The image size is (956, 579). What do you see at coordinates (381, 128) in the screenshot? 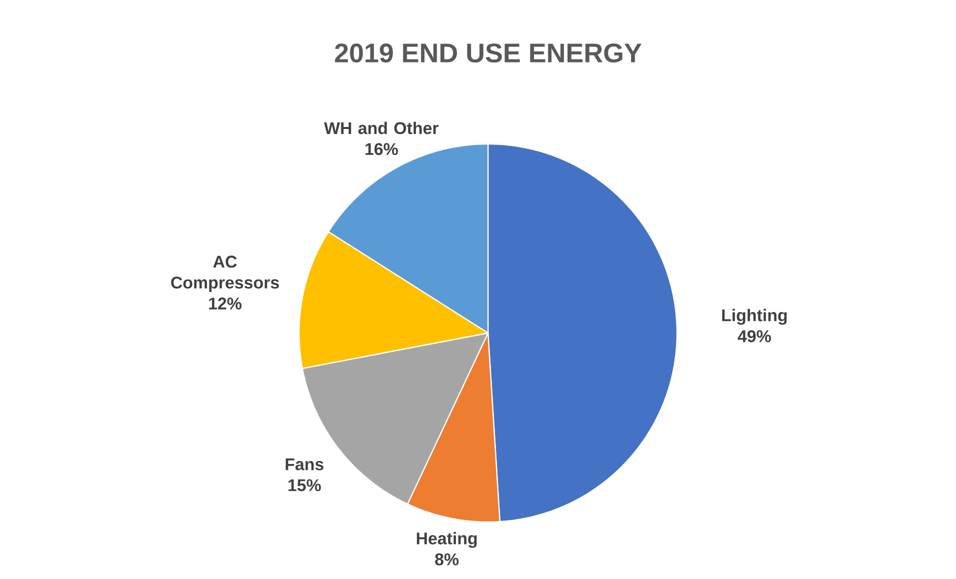
I see `slice-label: WH and Other` at bounding box center [381, 128].